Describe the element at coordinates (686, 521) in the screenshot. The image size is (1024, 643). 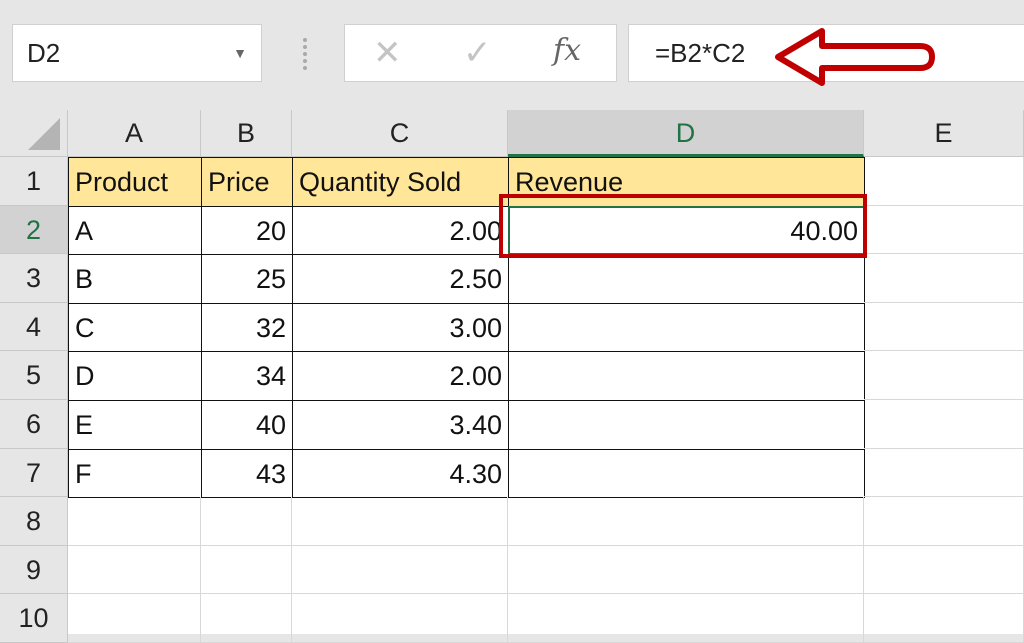
I see `cell-D8` at that location.